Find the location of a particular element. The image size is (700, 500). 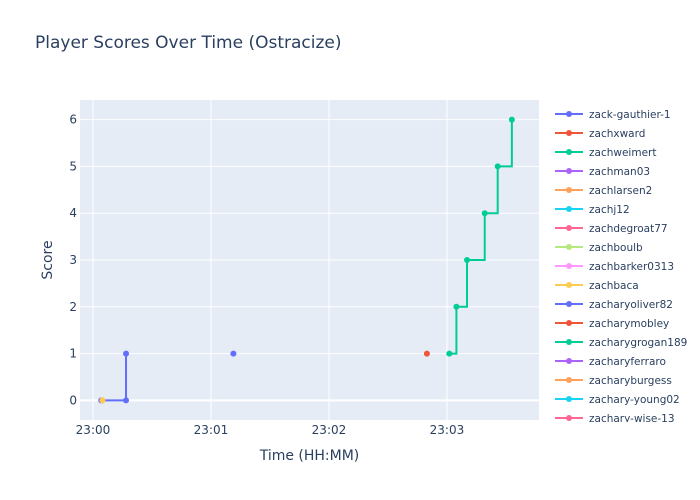

legend-label: zachbarker0313 is located at coordinates (631, 267).